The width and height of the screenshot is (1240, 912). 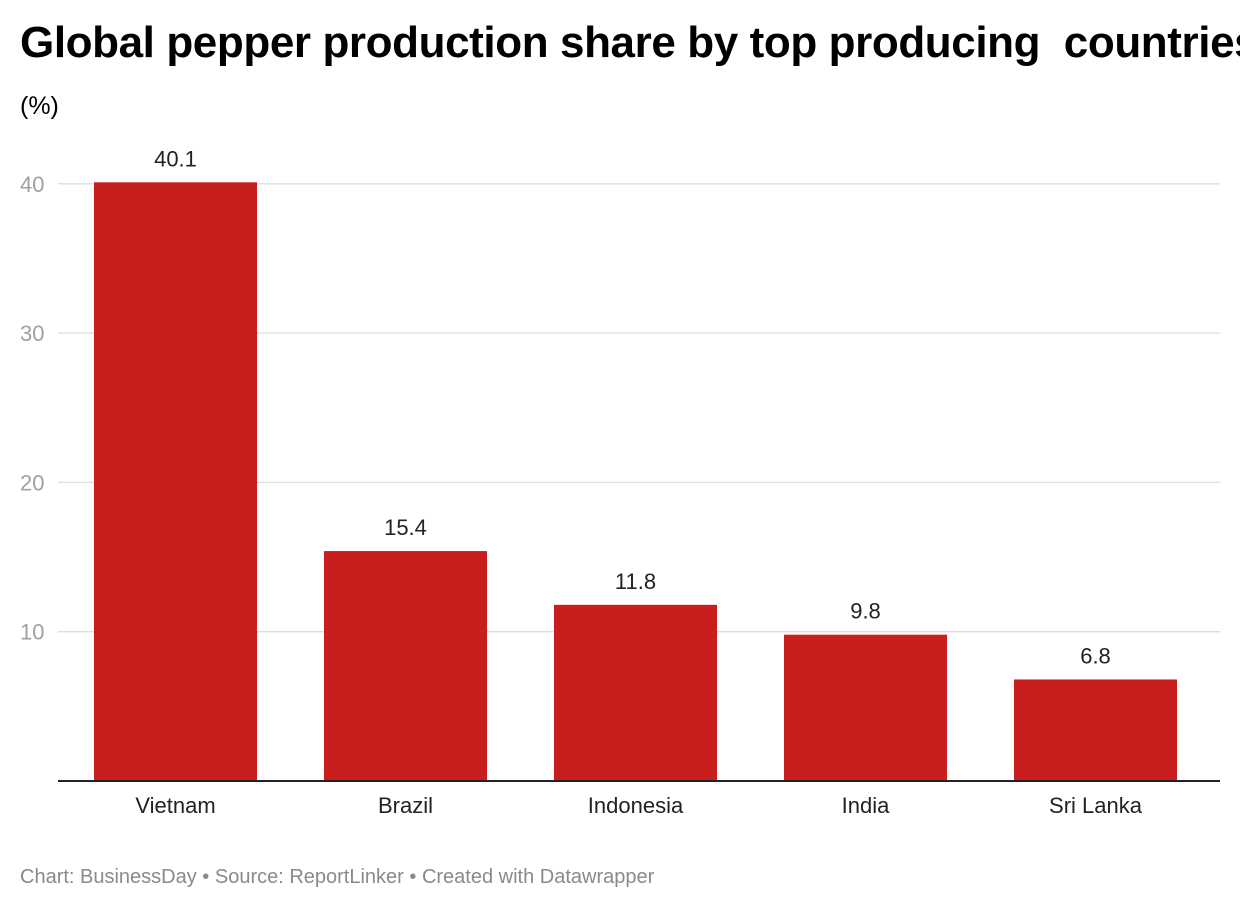 I want to click on x-tick-label: India, so click(x=866, y=805).